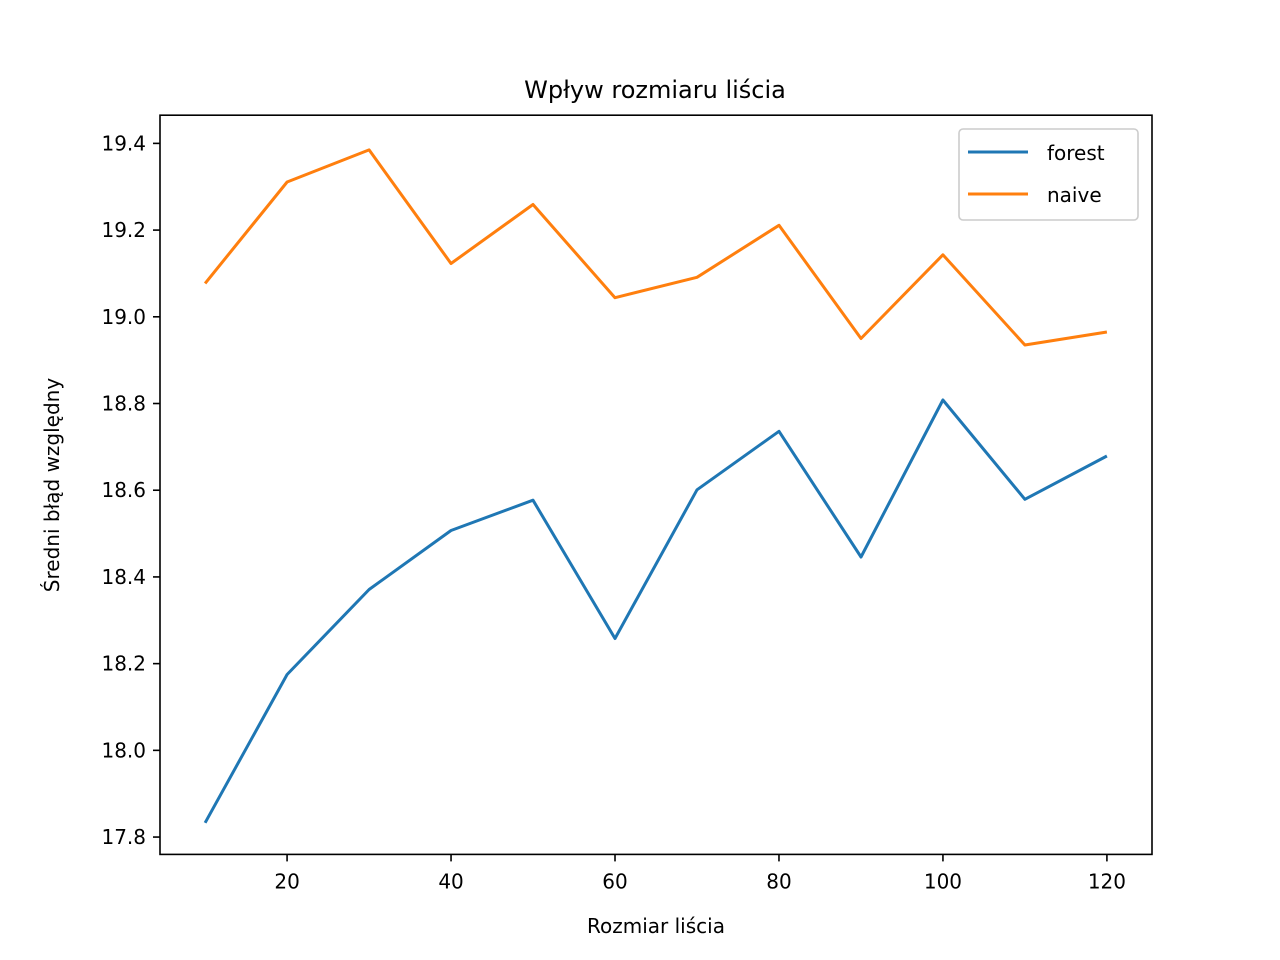 The width and height of the screenshot is (1280, 960). I want to click on x-axis-ticks: 20 40 60 80 100 120, so click(700, 873).